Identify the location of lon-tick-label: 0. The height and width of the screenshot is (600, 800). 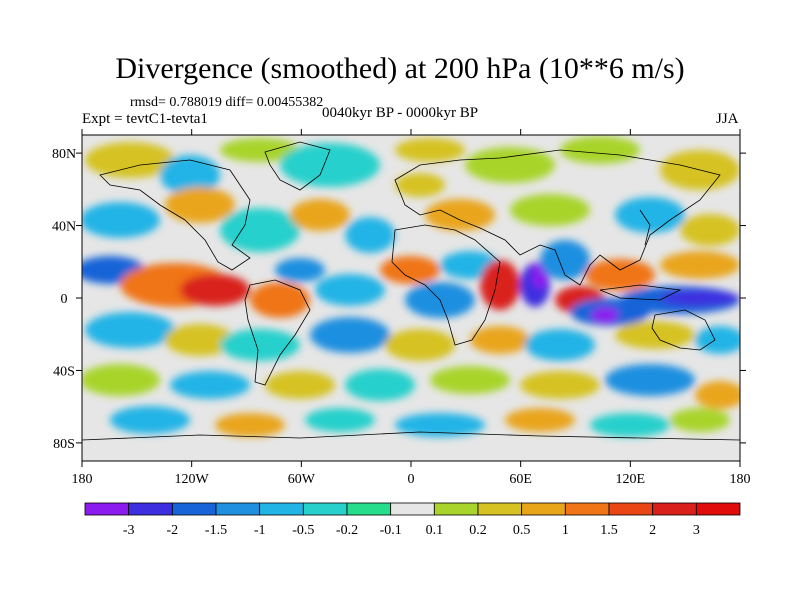
(411, 479).